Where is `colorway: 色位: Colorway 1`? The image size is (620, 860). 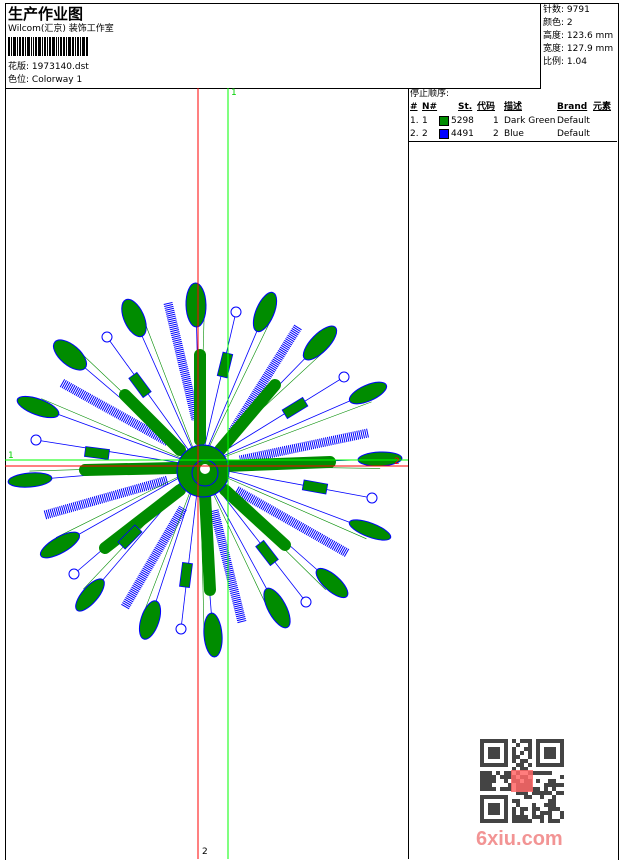 colorway: 色位: Colorway 1 is located at coordinates (45, 80).